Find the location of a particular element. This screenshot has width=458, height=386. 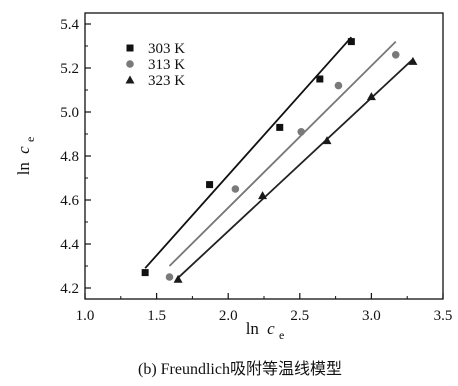

y-tick-label: 4.8 is located at coordinates (69, 157).